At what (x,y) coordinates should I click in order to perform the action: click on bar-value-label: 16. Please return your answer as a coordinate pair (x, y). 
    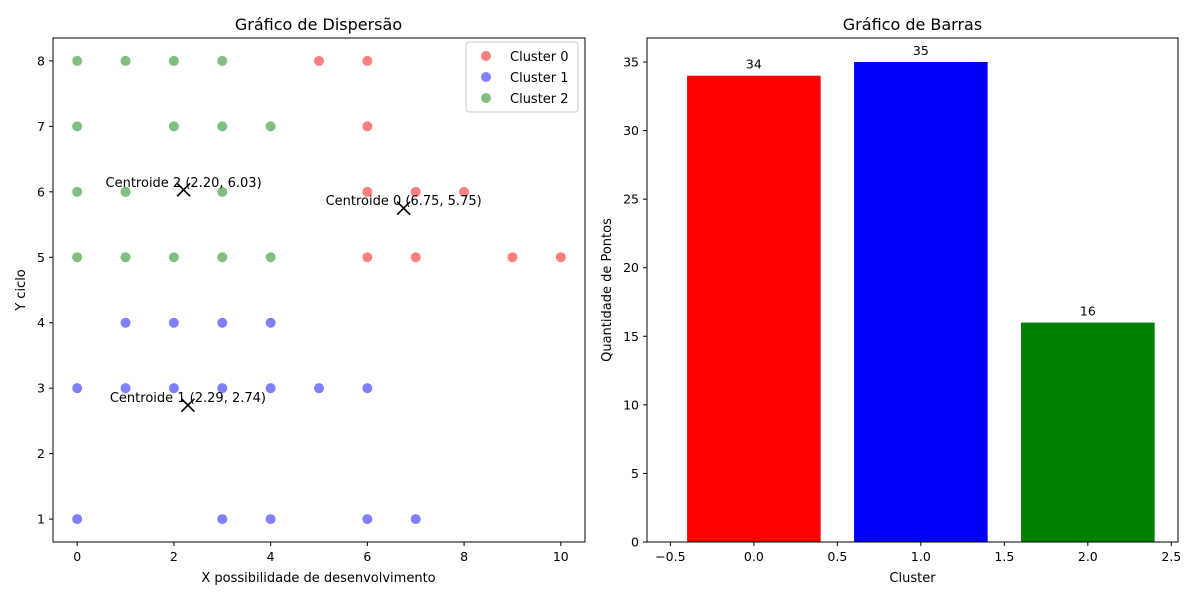
    Looking at the image, I should click on (1088, 311).